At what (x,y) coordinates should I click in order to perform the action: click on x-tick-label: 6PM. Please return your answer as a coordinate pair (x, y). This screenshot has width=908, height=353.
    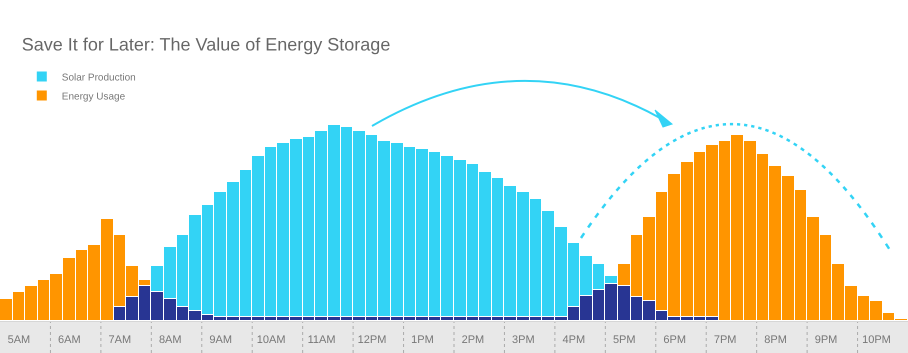
    Looking at the image, I should click on (674, 340).